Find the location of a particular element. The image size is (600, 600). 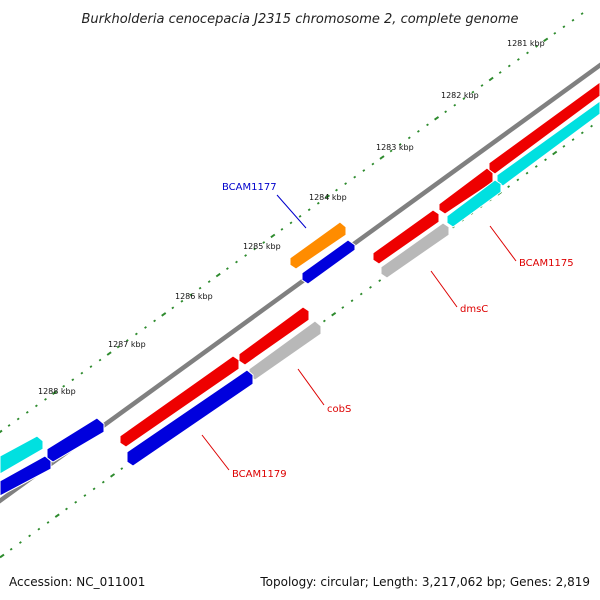

gene-red-upper-right is located at coordinates (544, 128).